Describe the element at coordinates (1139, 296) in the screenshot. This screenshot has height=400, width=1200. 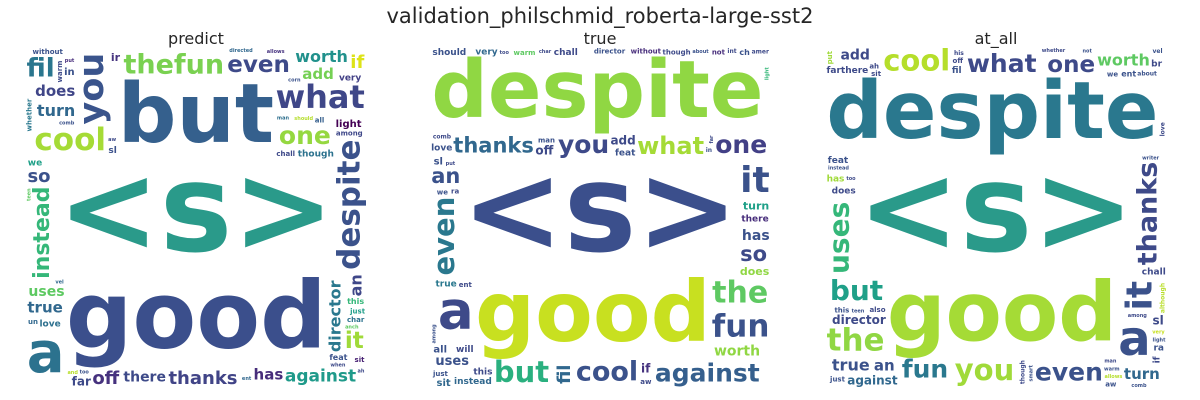
I see `word-at-all-13: it` at that location.